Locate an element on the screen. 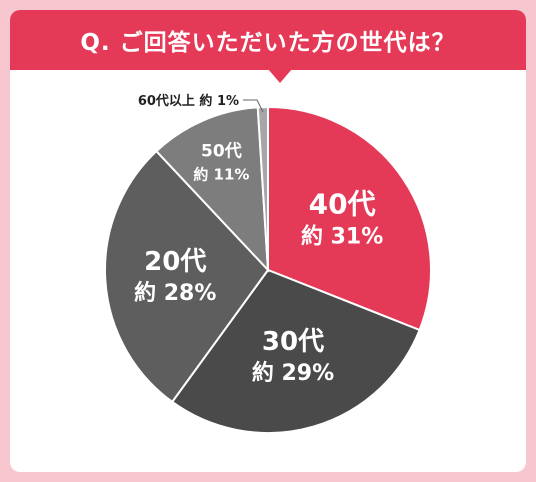  pie-slice-40s is located at coordinates (349, 218).